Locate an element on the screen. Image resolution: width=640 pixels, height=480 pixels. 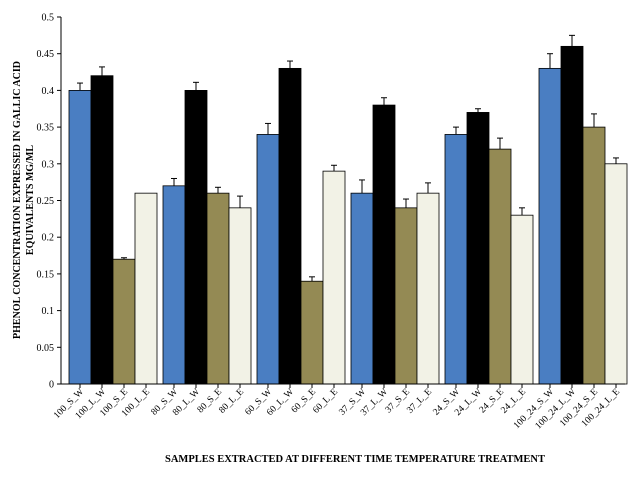
y-tick-label: 0.4 is located at coordinates (48, 91).